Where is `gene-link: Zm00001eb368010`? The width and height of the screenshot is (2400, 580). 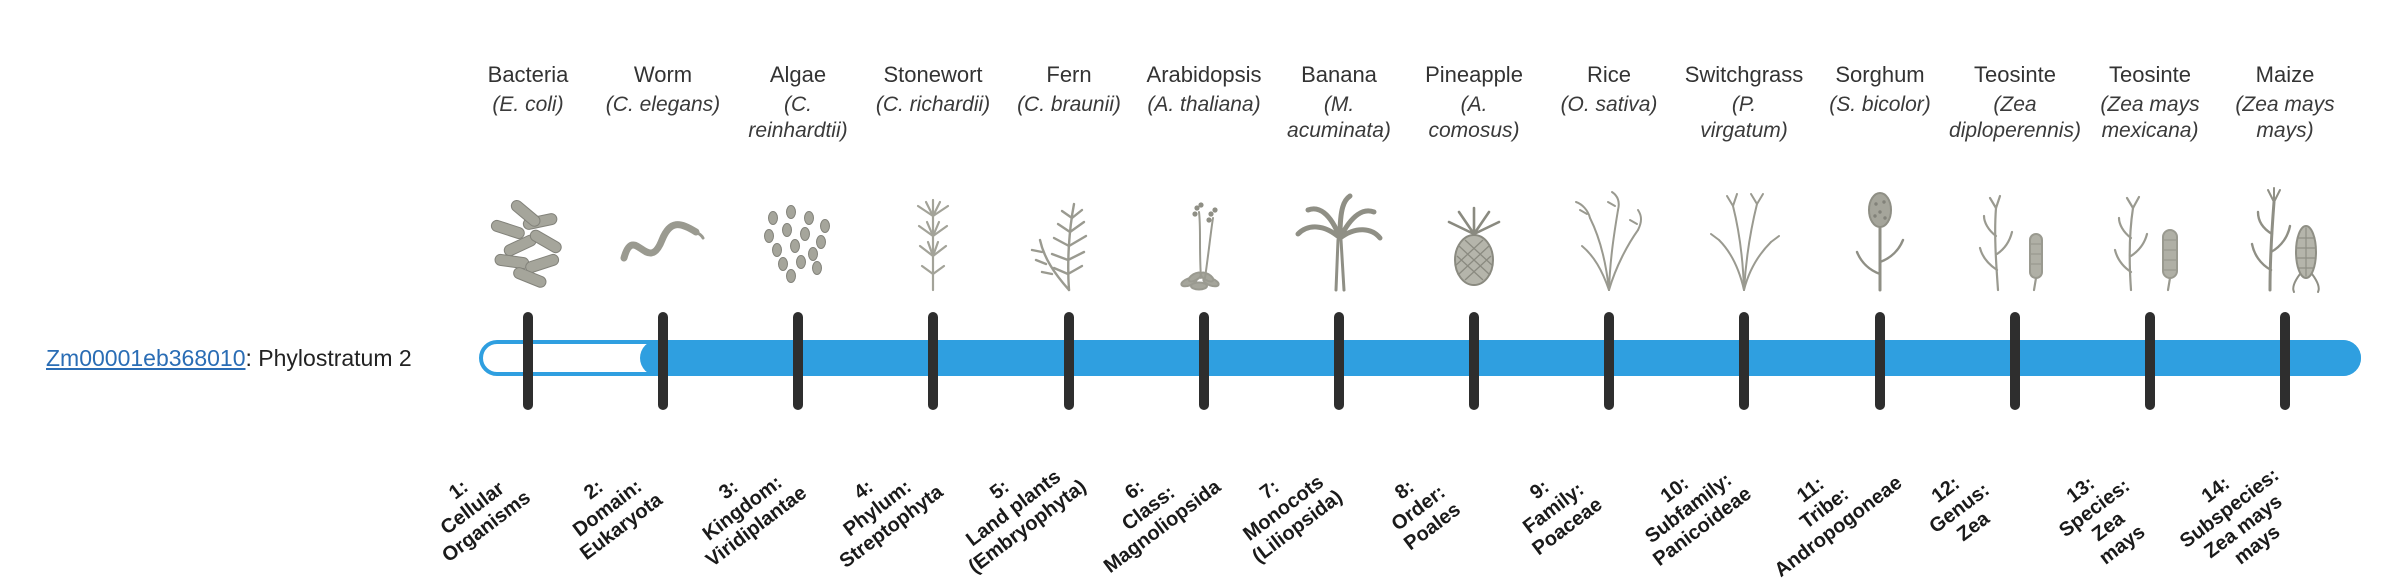 gene-link: Zm00001eb368010 is located at coordinates (146, 358).